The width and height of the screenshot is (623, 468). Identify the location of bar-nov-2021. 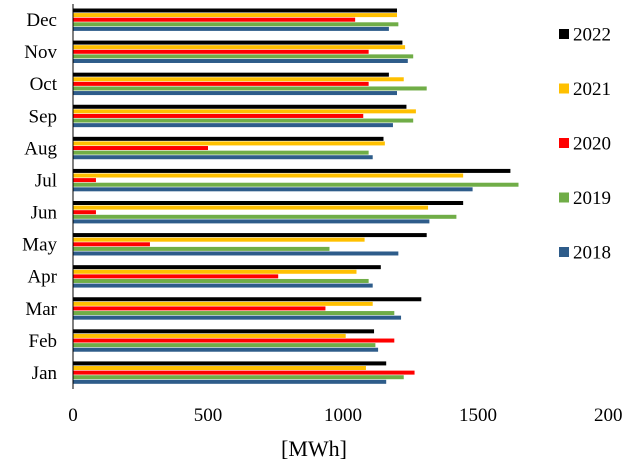
(239, 47).